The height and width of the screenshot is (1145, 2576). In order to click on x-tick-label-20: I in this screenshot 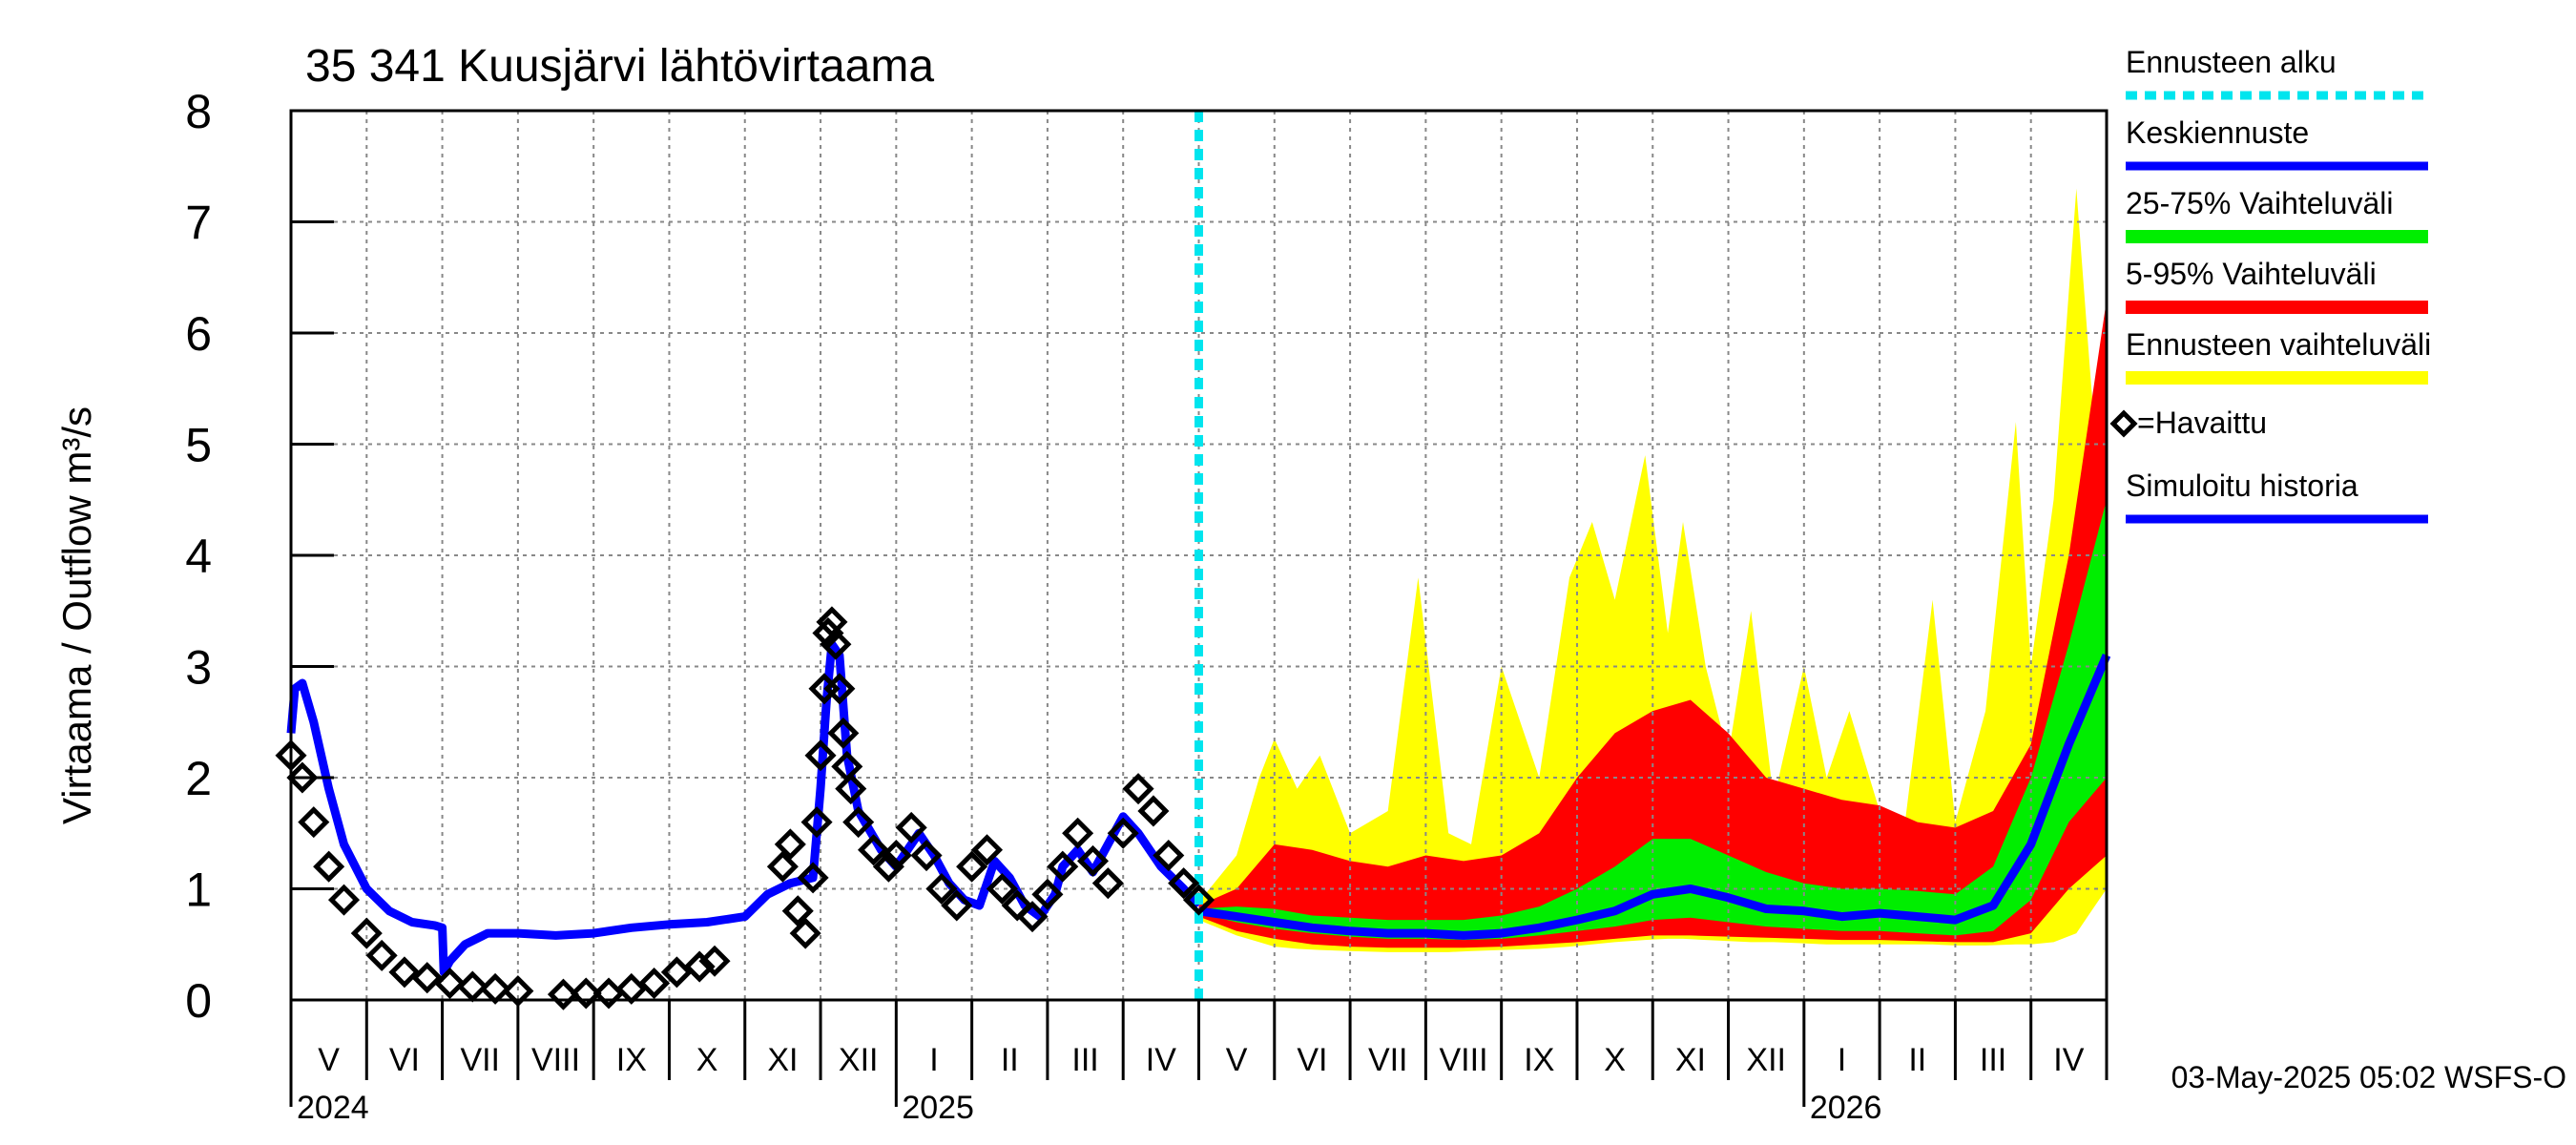, I will do `click(1842, 1060)`.